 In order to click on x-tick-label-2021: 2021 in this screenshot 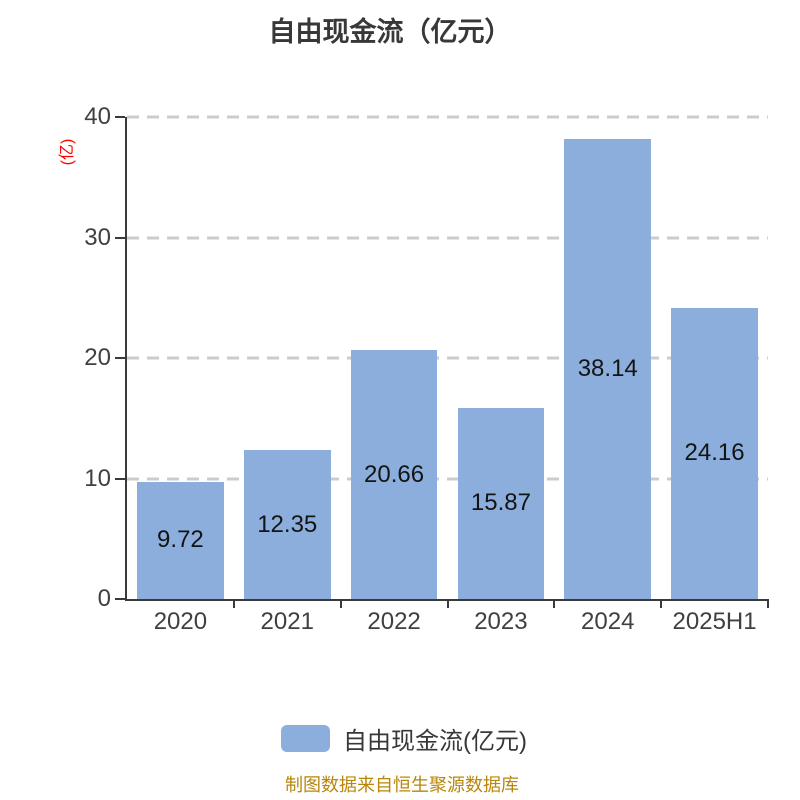, I will do `click(287, 621)`.